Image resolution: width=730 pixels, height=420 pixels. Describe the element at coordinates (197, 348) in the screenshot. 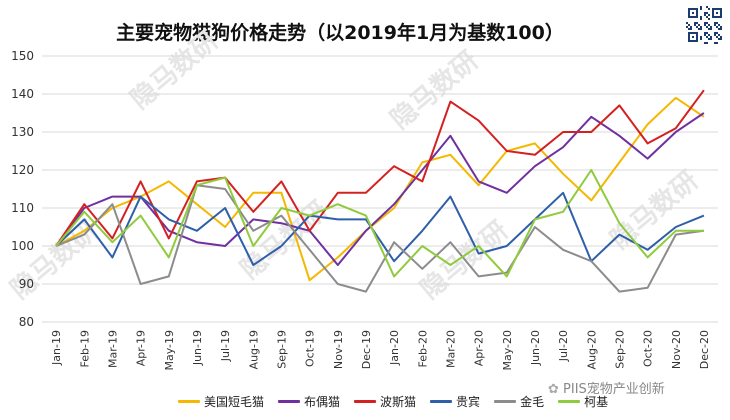

I see `x-tick-label: Jun-19` at that location.